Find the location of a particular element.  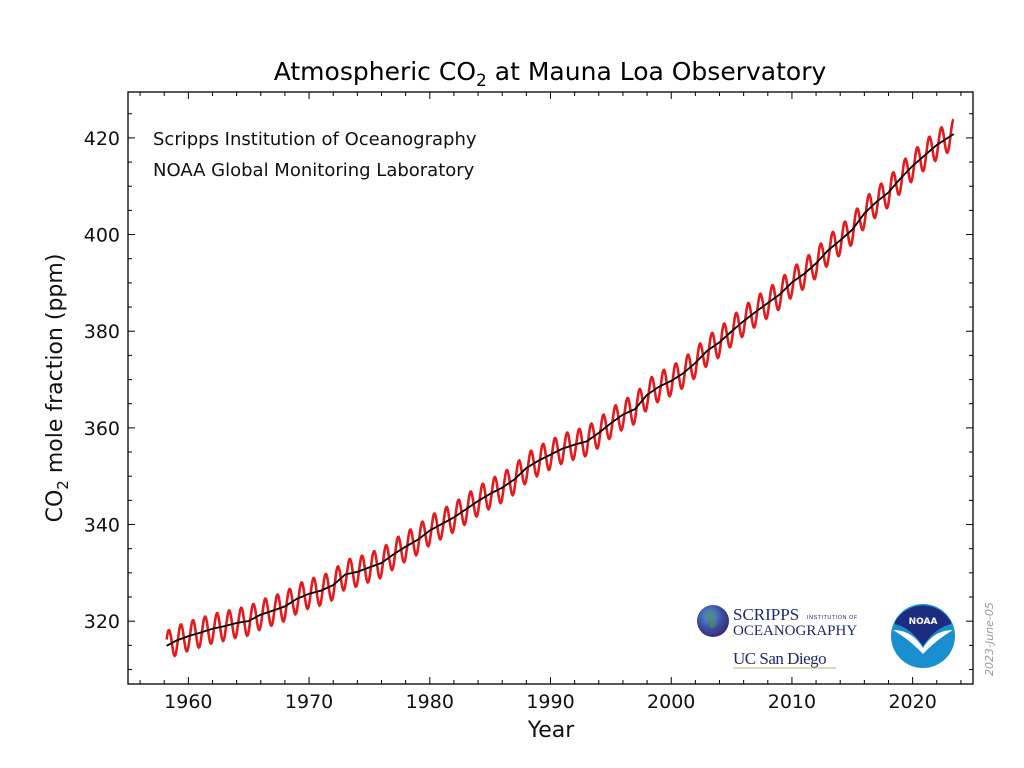

x-tick-label: 2000 is located at coordinates (671, 702).